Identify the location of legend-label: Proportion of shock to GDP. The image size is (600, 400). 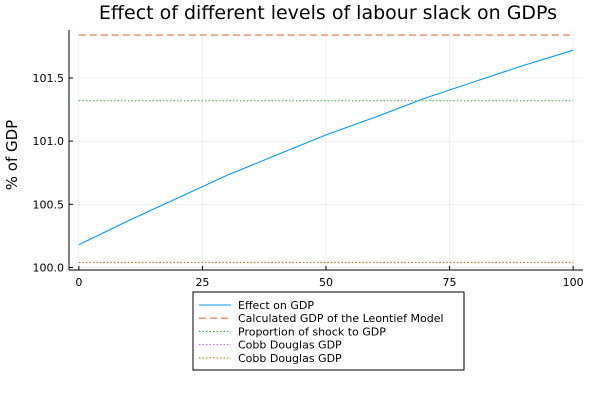
(312, 331).